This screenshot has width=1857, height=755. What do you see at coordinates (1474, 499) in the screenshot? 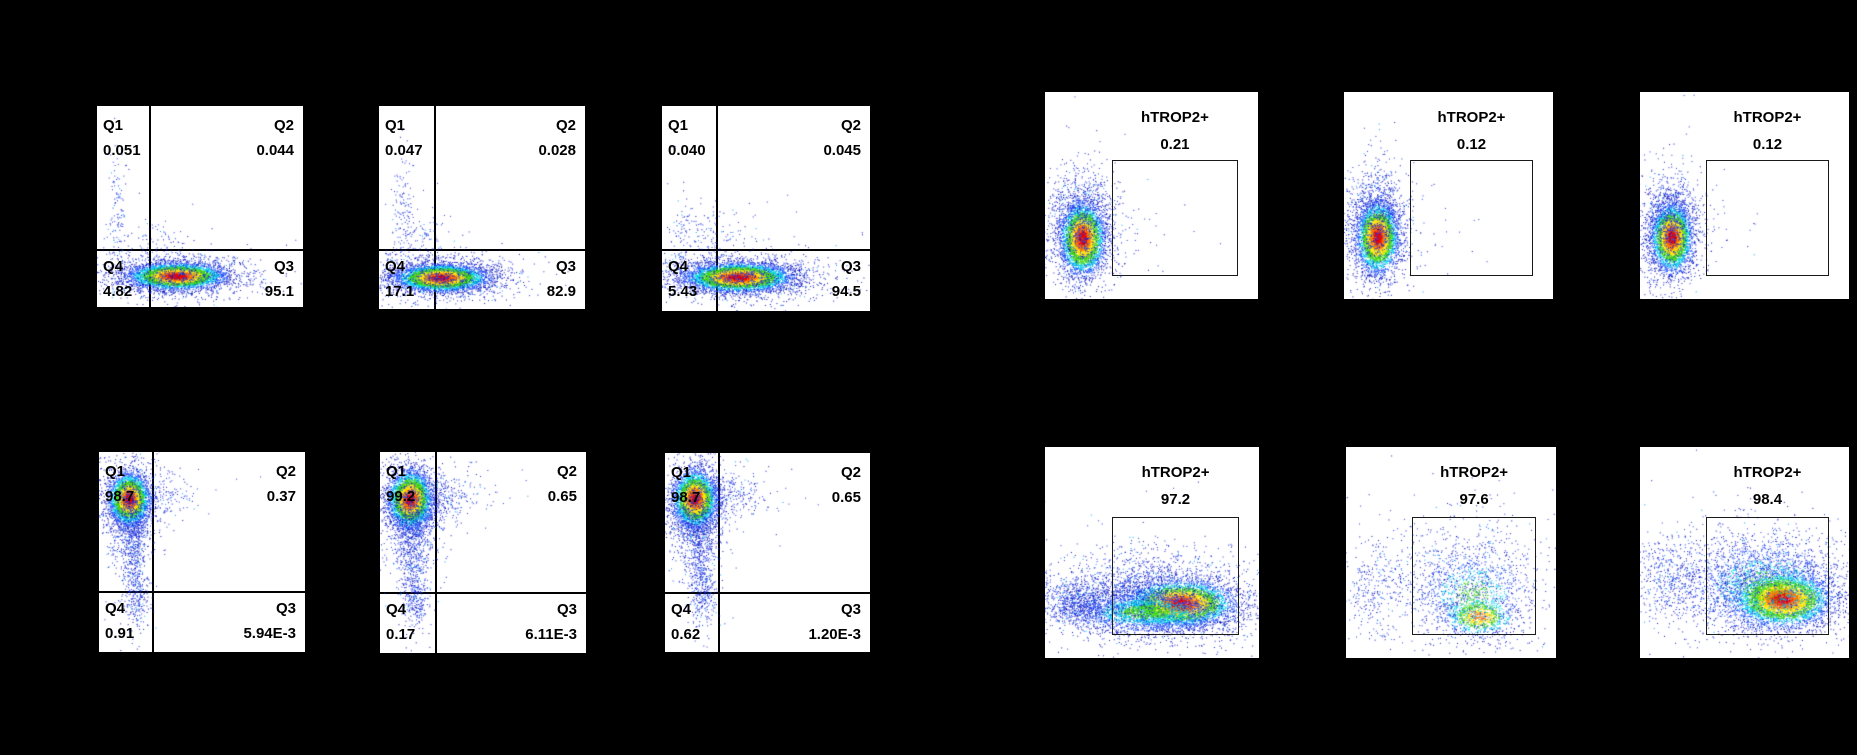
I see `gate-value: 97.6` at bounding box center [1474, 499].